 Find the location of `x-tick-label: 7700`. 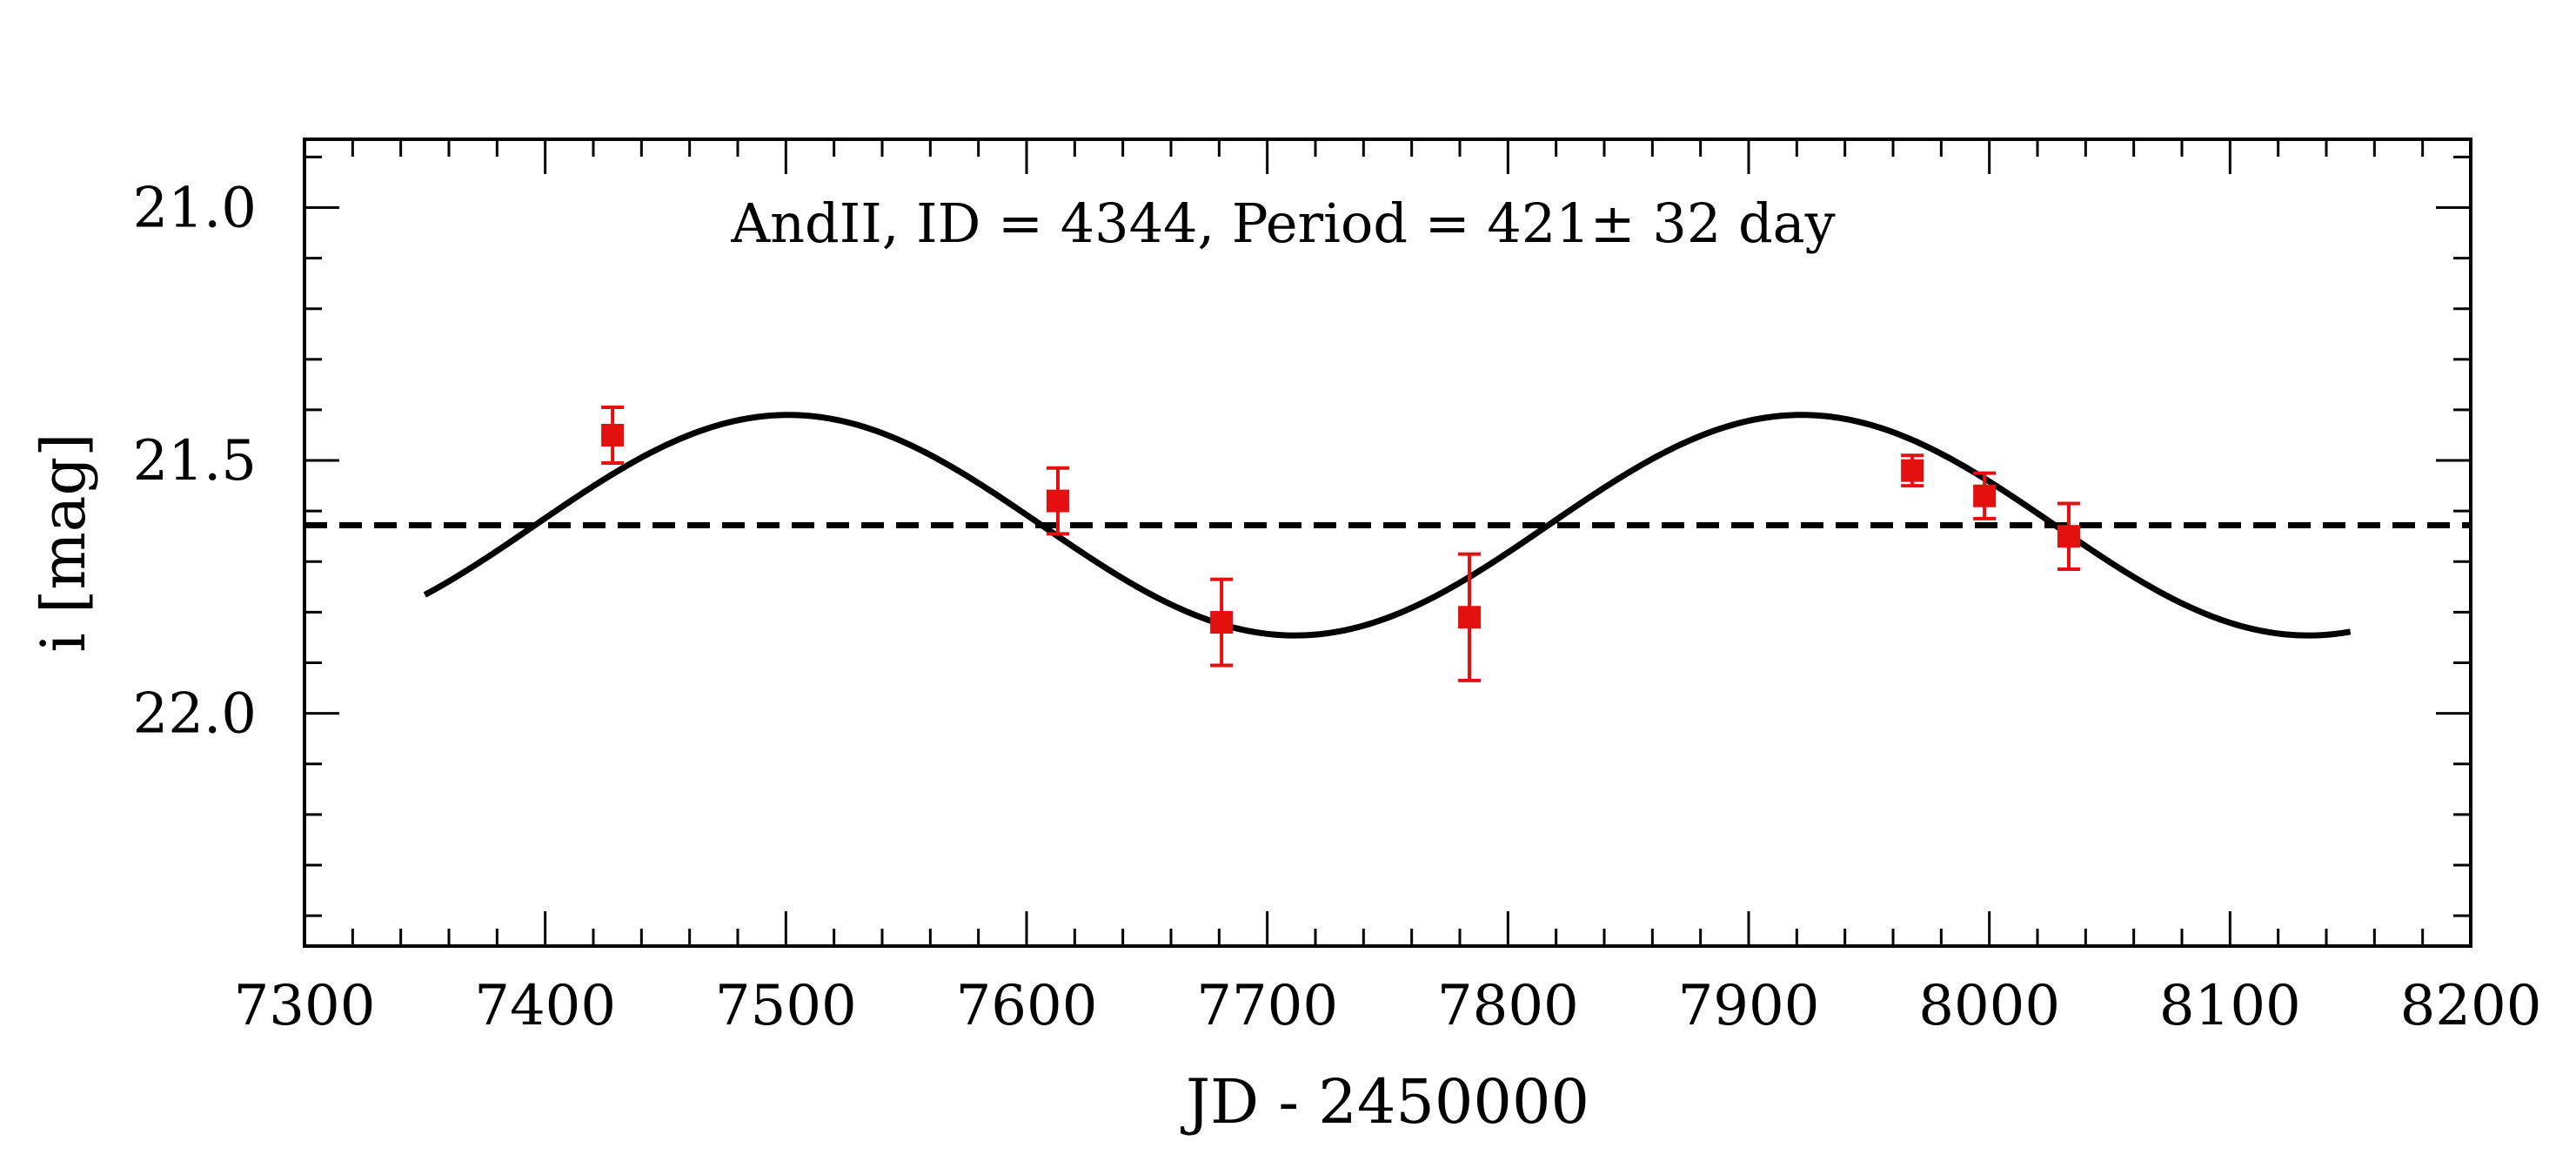

x-tick-label: 7700 is located at coordinates (1267, 1006).